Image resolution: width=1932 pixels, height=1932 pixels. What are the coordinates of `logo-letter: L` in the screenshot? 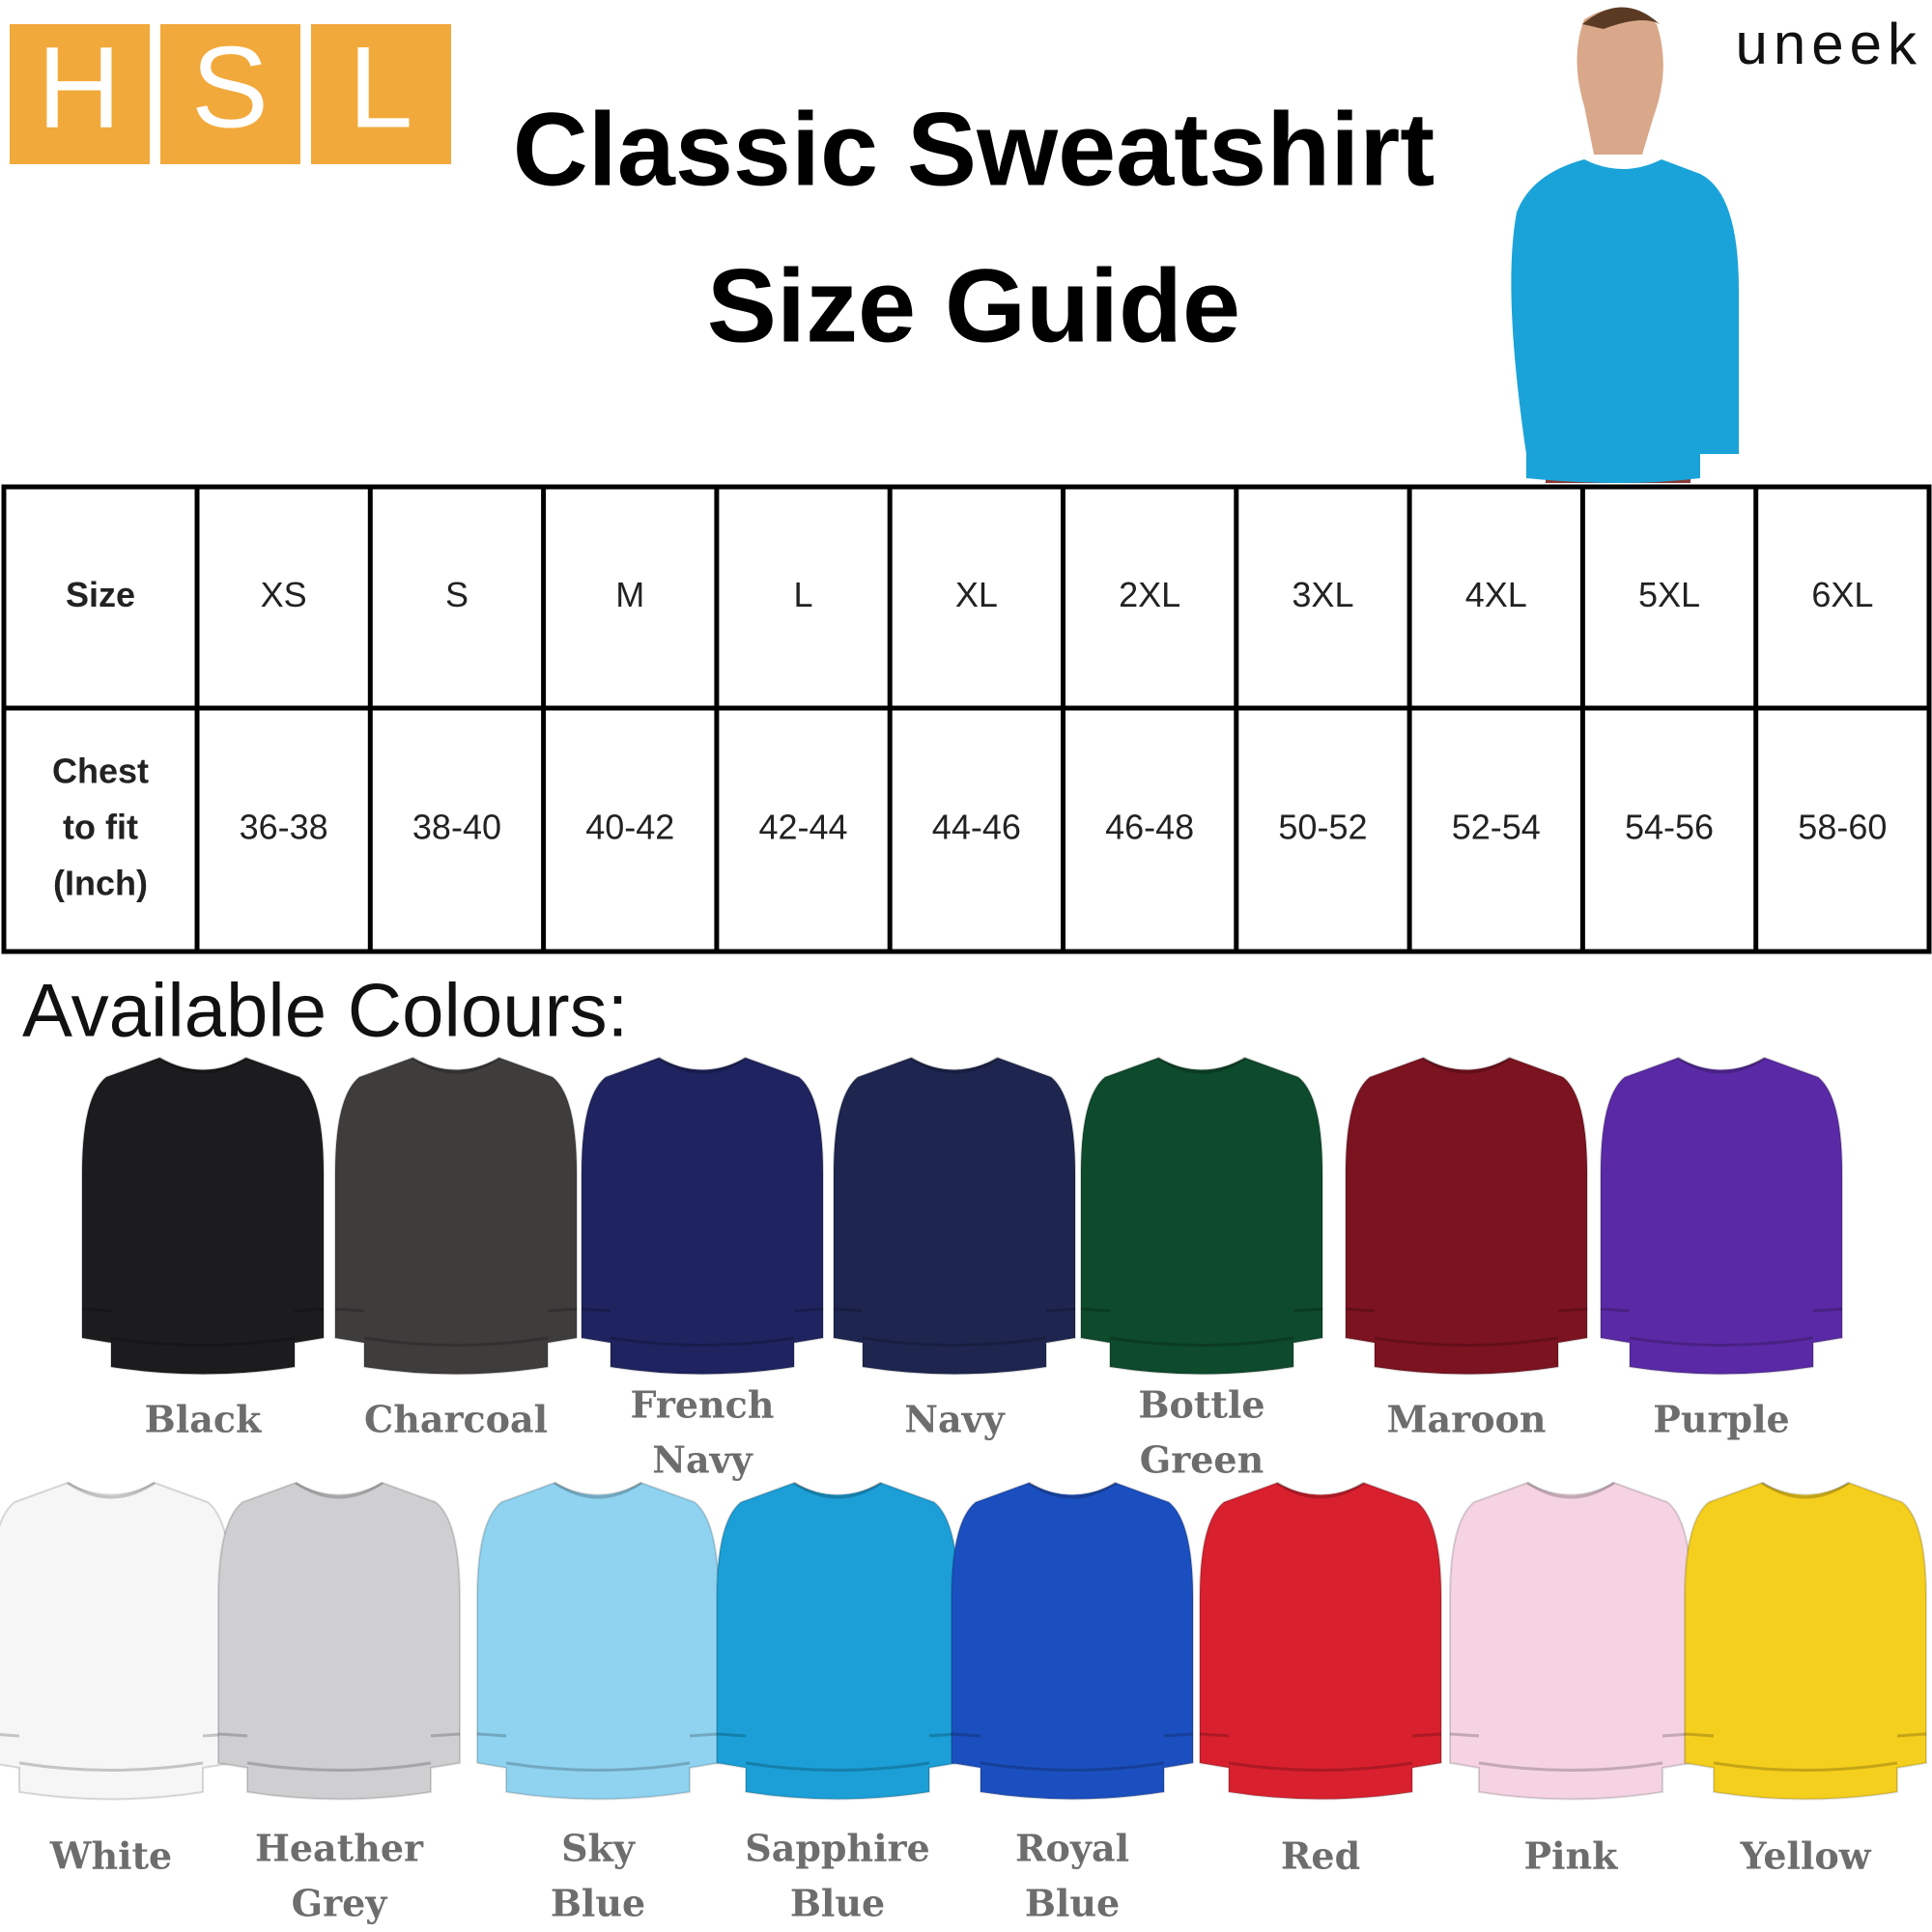 It's located at (381, 88).